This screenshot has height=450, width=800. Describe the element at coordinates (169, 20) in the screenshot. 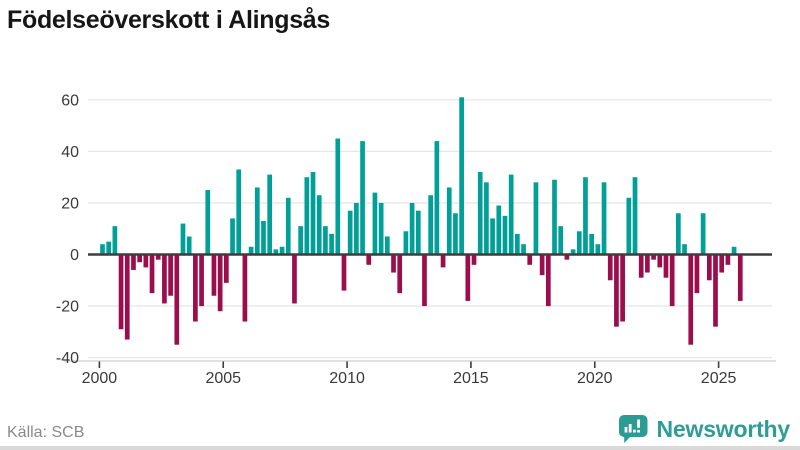

I see `chart-title: Födelseöverskott i Alingsås` at that location.